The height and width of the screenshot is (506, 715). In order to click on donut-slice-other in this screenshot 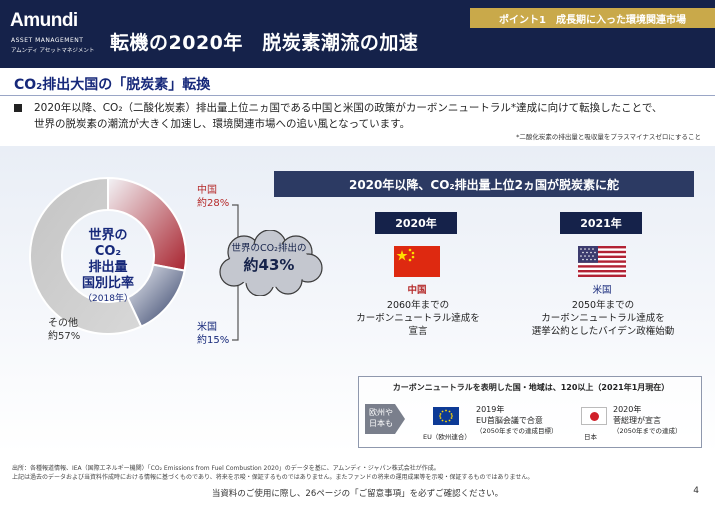, I will do `click(86, 255)`.